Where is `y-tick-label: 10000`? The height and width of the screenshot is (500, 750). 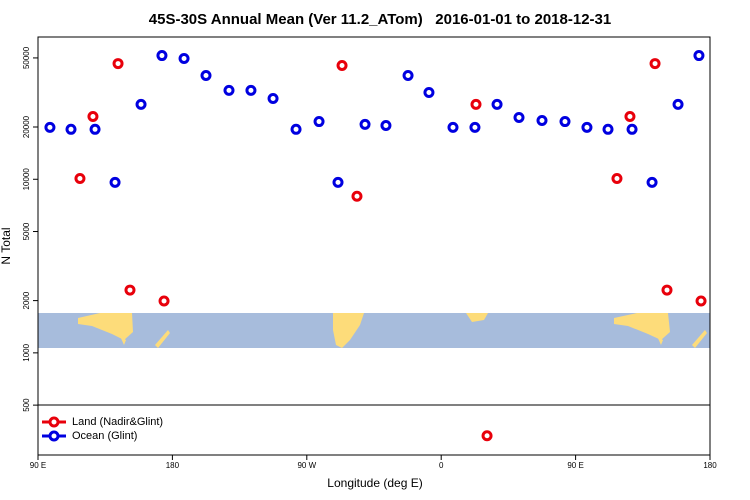
y-tick-label: 10000 is located at coordinates (26, 179).